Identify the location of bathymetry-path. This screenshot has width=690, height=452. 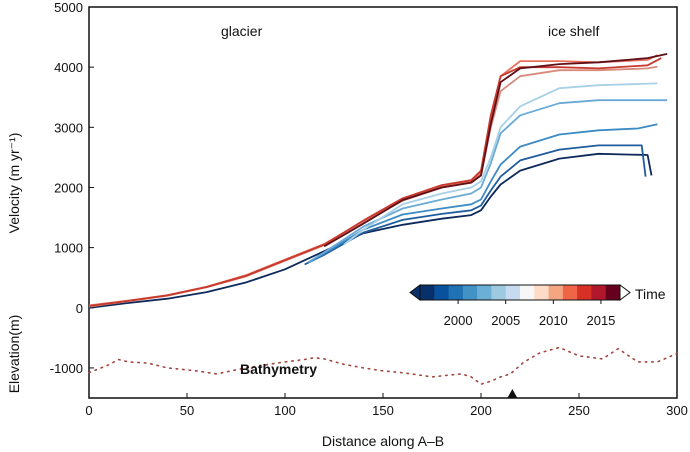
(383, 366).